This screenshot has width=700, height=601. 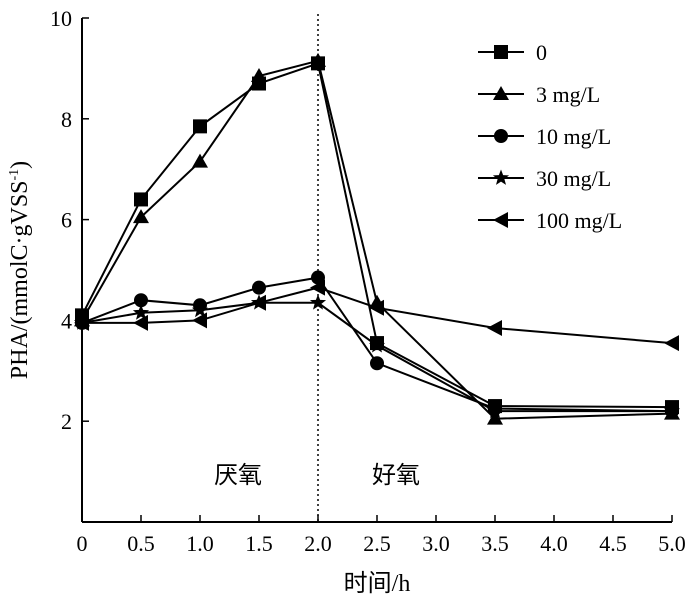 What do you see at coordinates (200, 543) in the screenshot?
I see `x-tick-label: 1.0` at bounding box center [200, 543].